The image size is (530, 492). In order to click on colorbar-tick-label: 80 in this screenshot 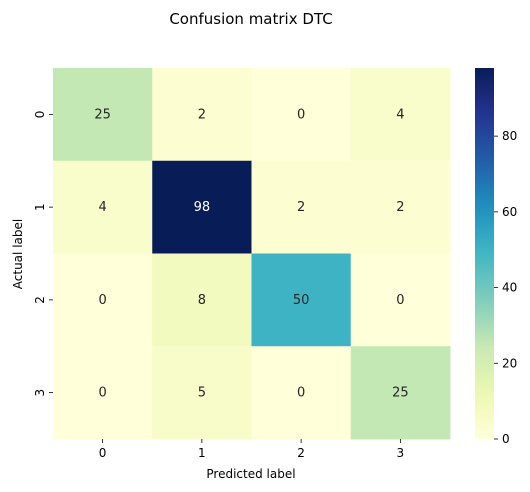, I will do `click(509, 136)`.